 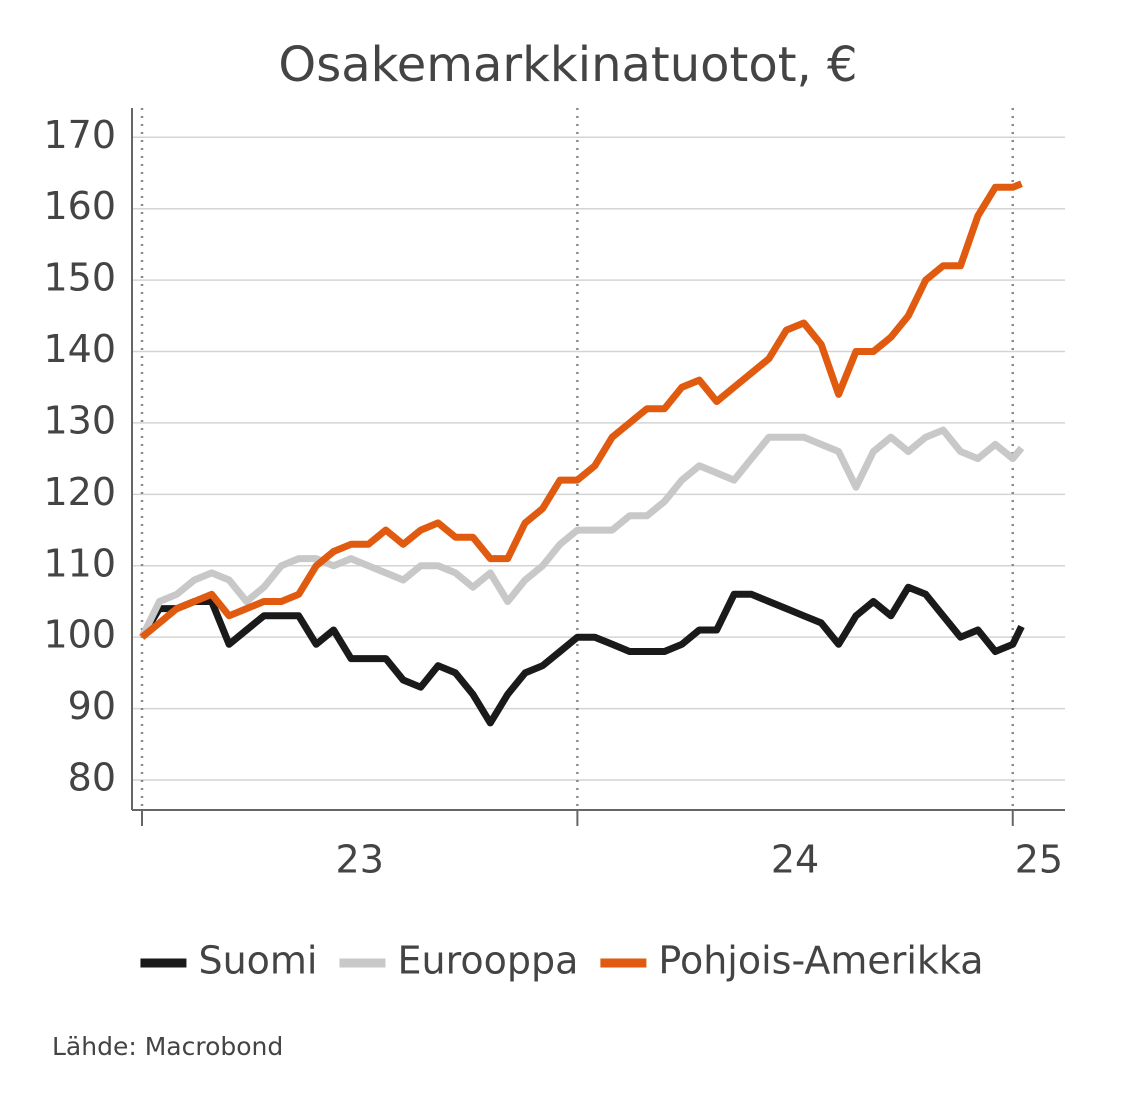 I want to click on y-tick-label: 160, so click(x=79, y=206).